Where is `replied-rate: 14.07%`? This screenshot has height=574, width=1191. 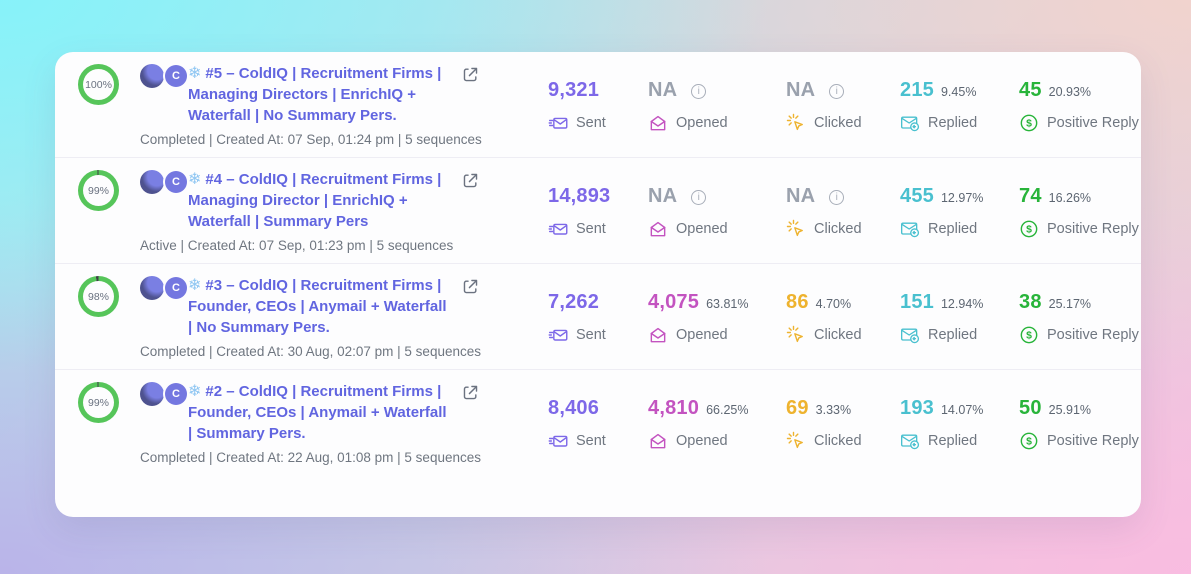
replied-rate: 14.07% is located at coordinates (962, 410).